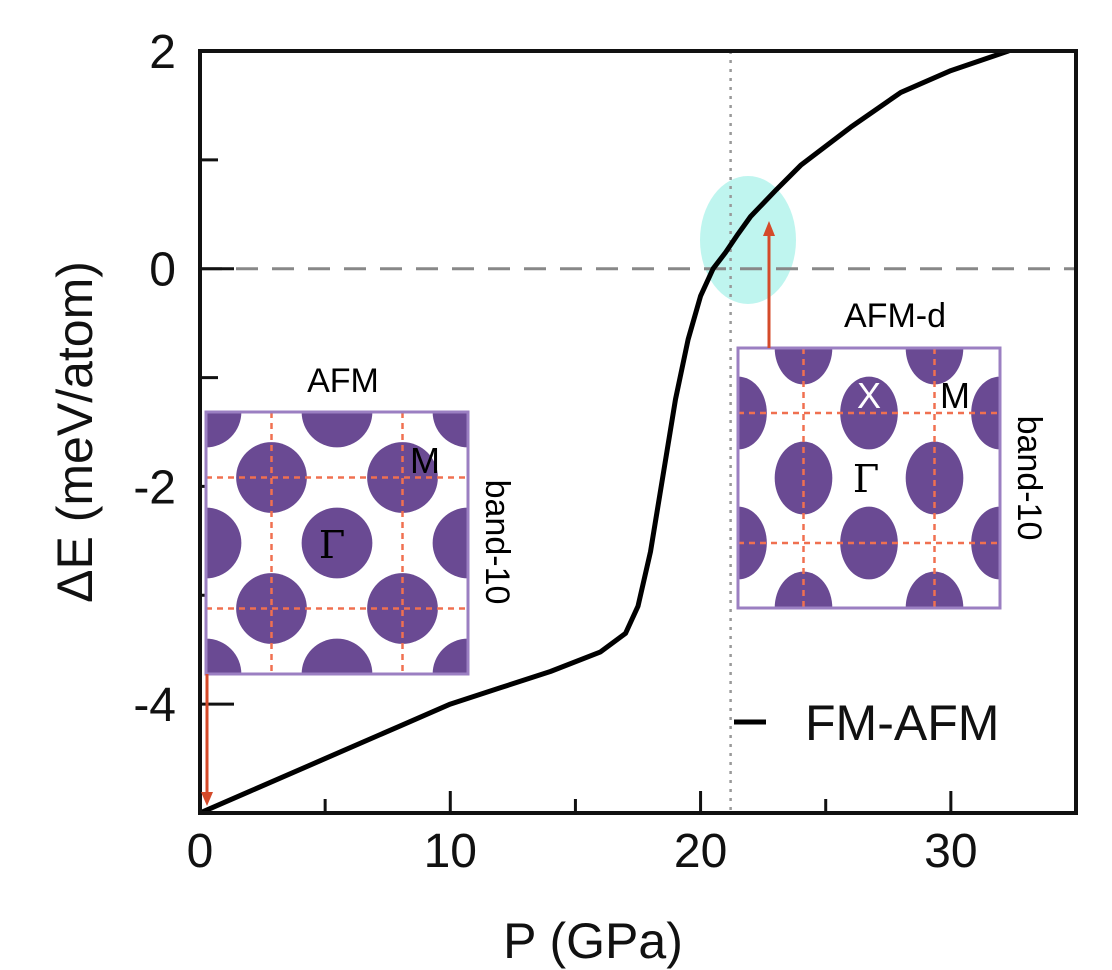  Describe the element at coordinates (343, 381) in the screenshot. I see `inset-afm-title: AFM` at that location.